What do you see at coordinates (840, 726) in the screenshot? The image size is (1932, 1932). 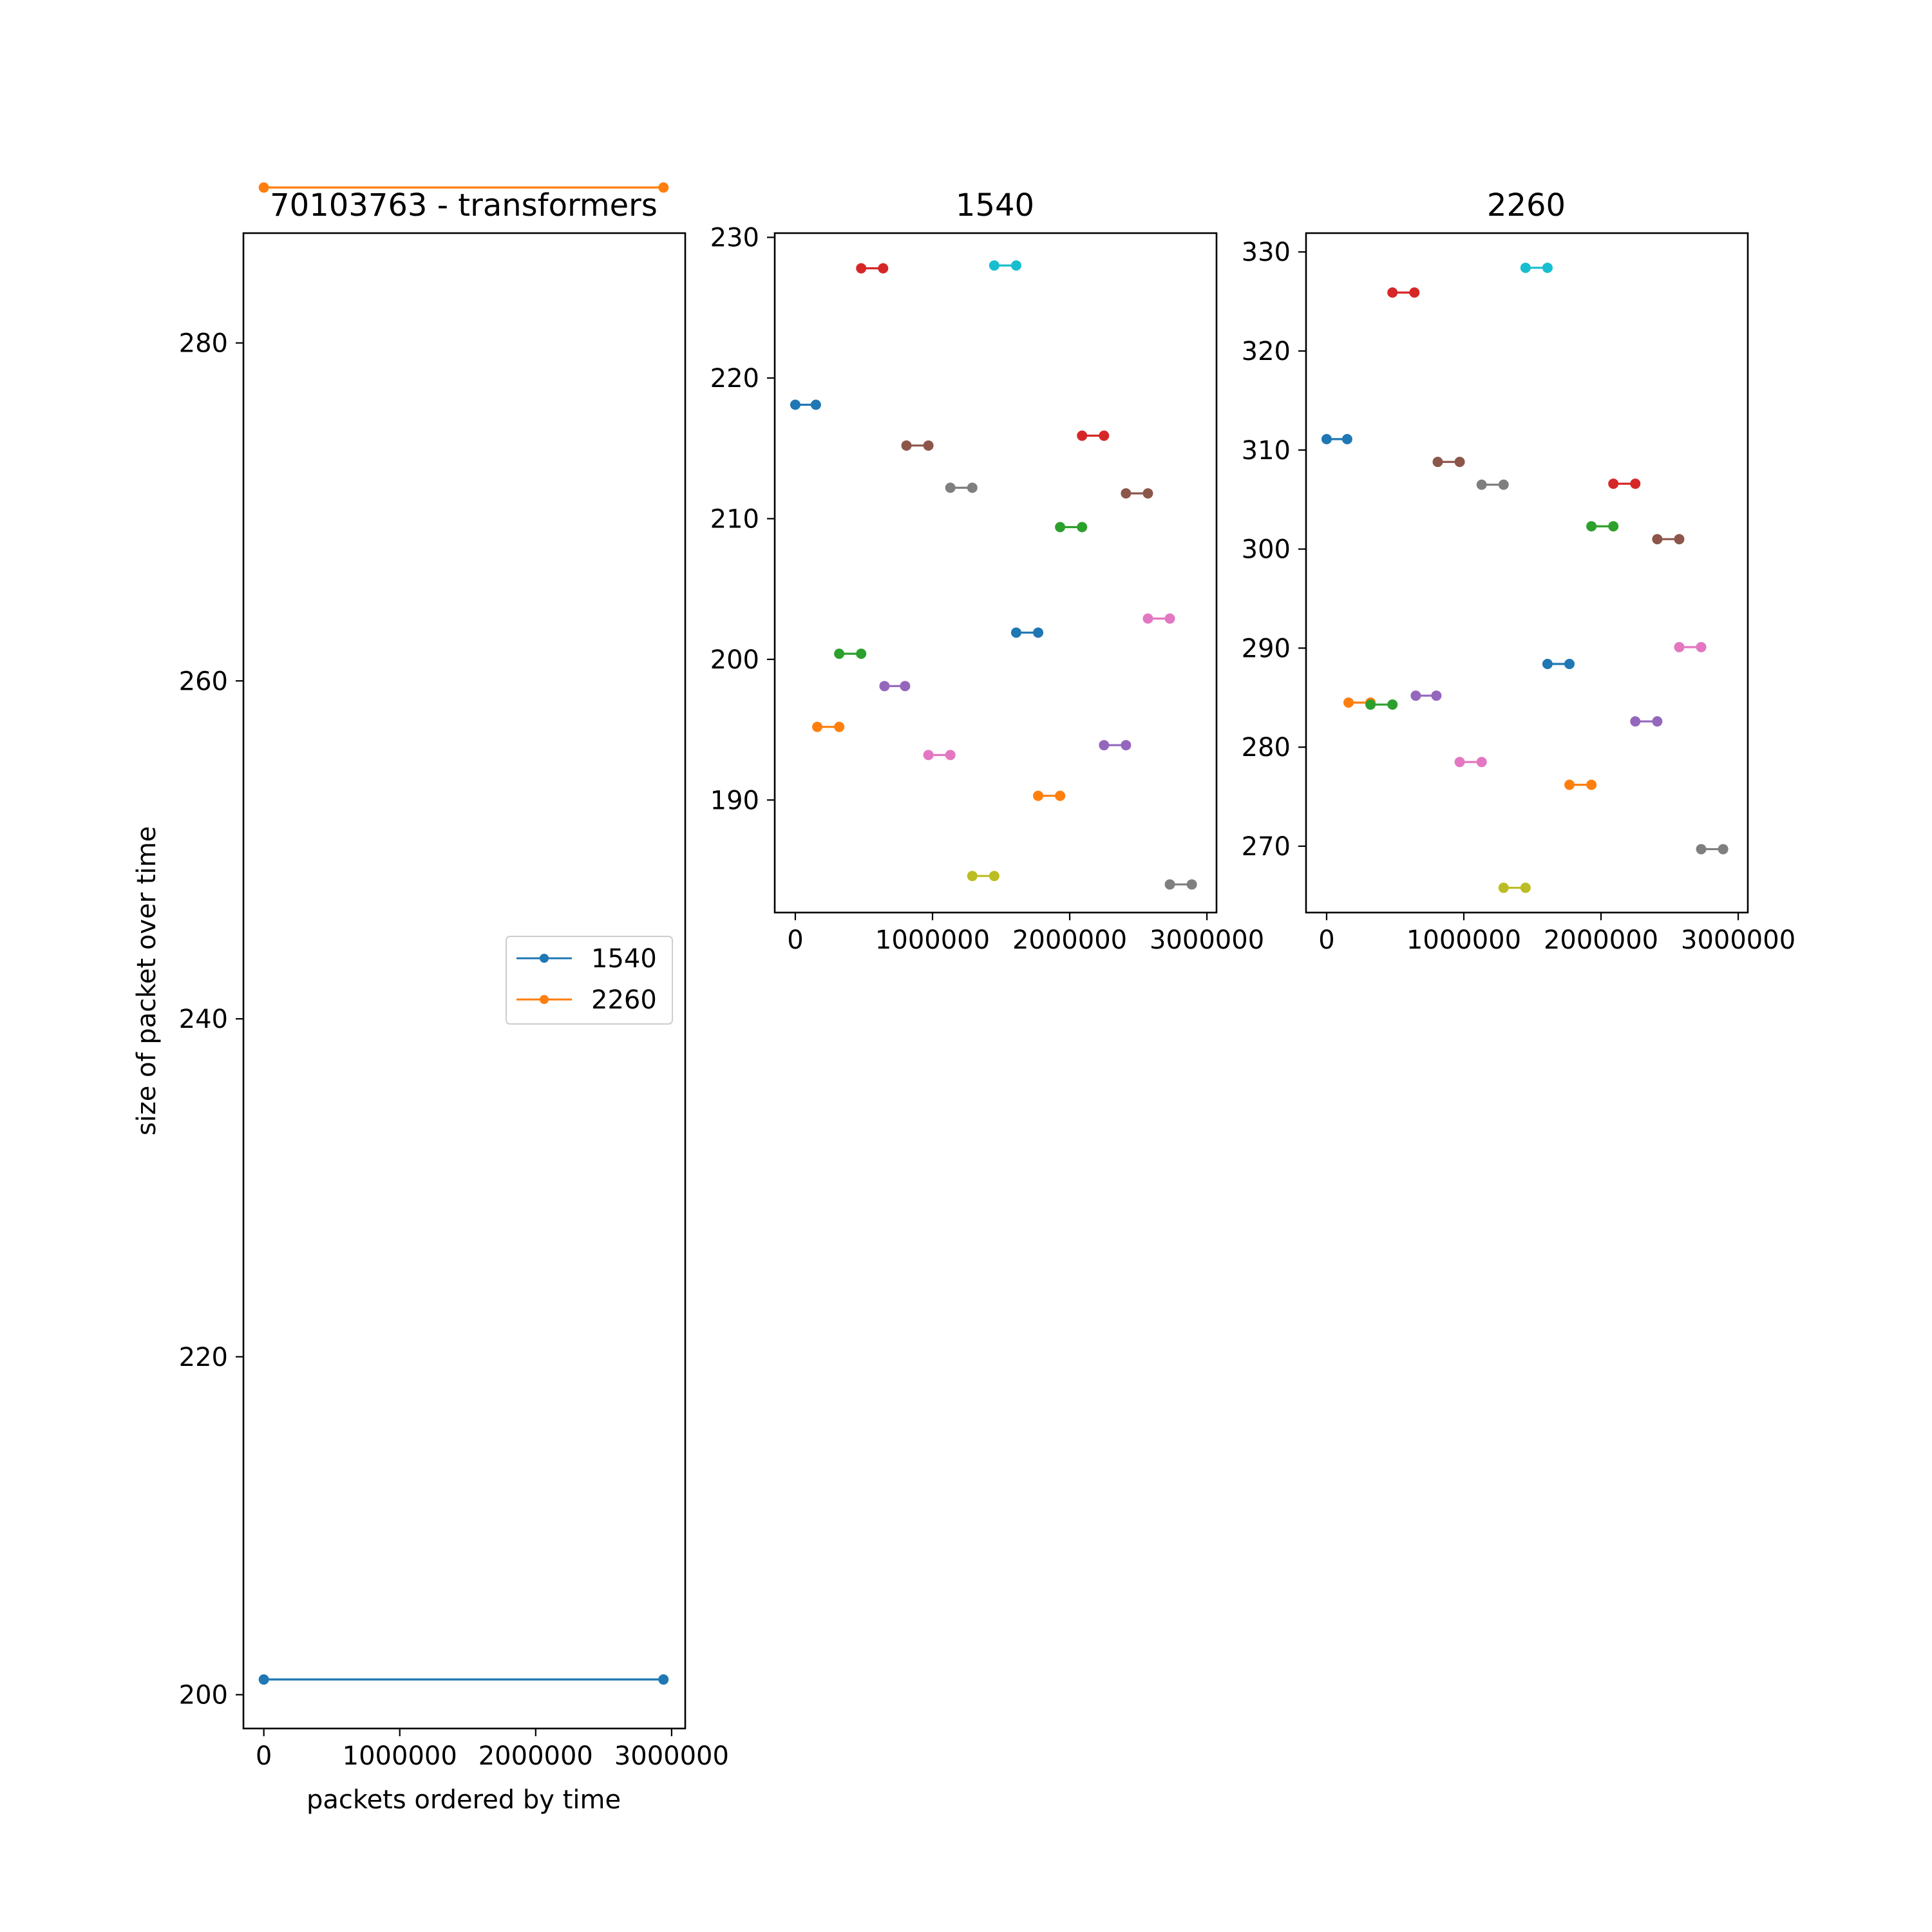 I see `segment-2-point` at bounding box center [840, 726].